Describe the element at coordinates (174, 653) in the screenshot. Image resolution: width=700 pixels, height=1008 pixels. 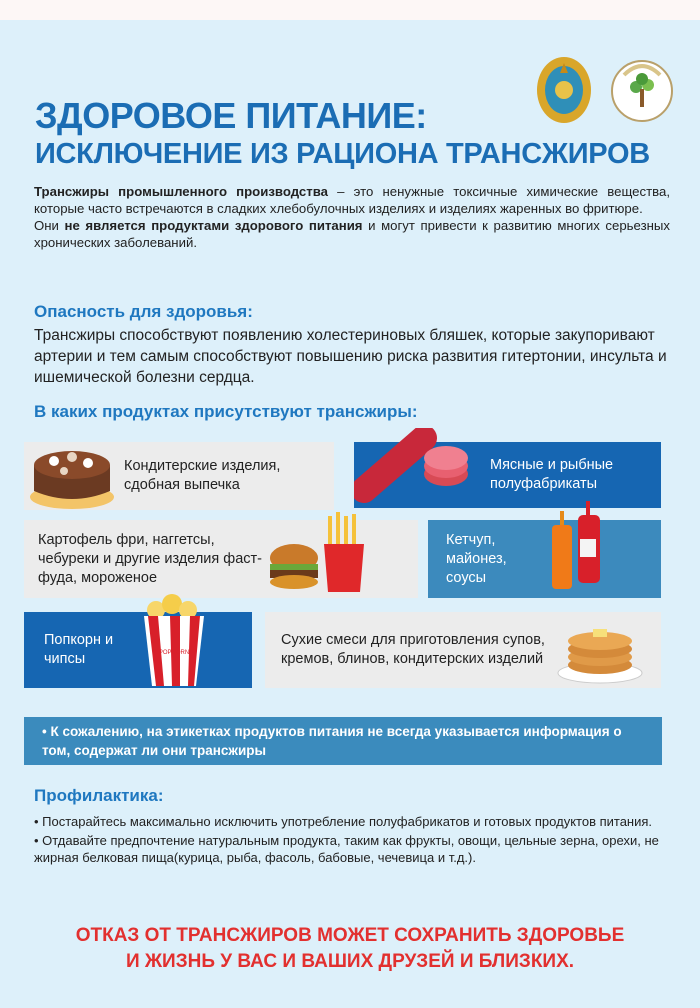
I see `popcorn-box-text: POPCORN` at that location.